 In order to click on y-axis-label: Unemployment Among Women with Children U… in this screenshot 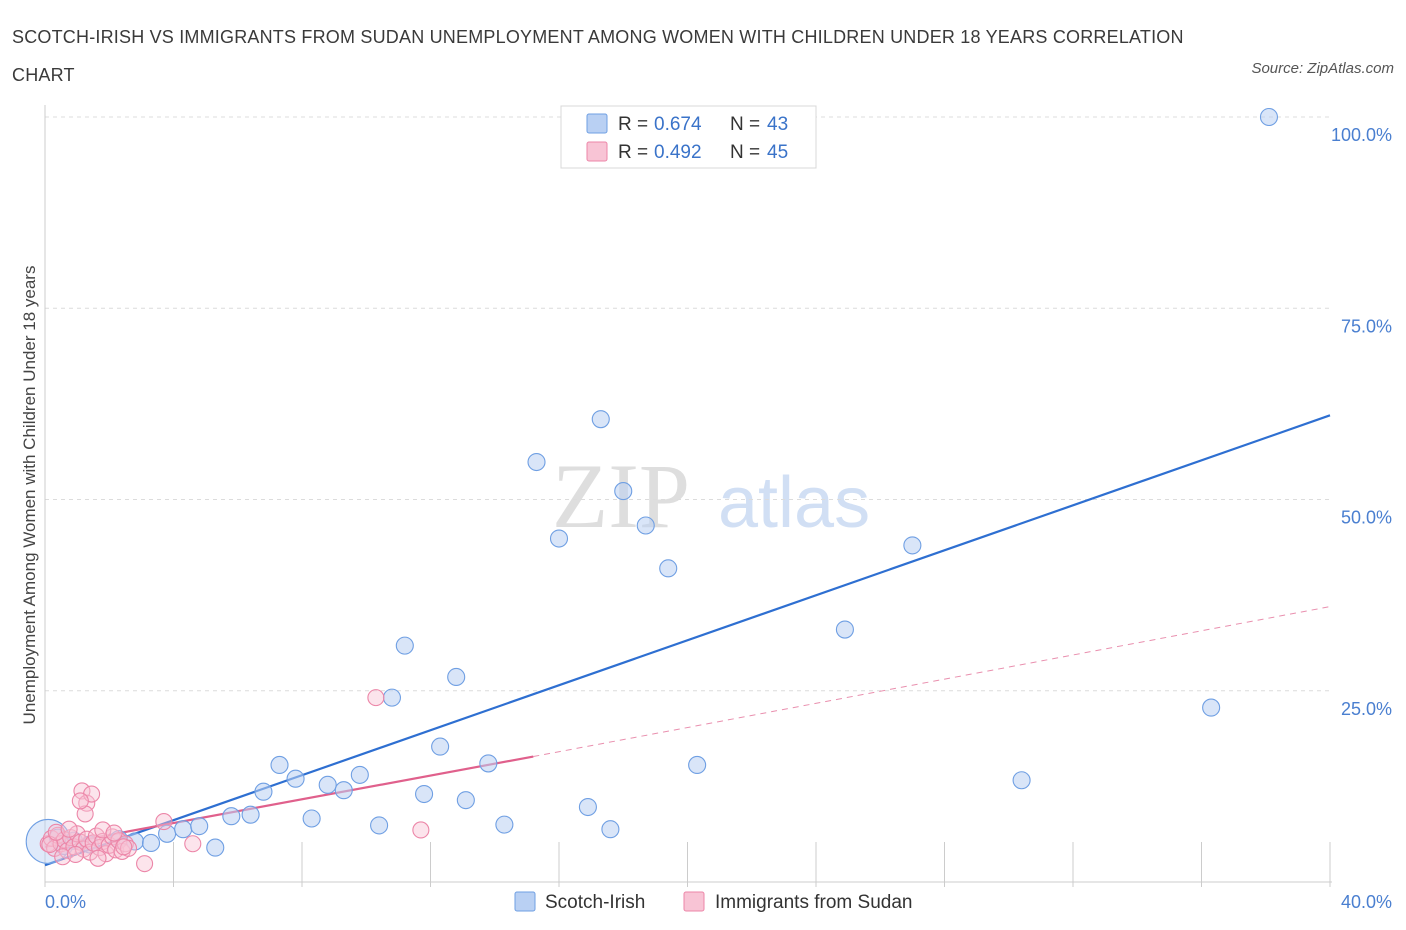, I will do `click(29, 495)`.